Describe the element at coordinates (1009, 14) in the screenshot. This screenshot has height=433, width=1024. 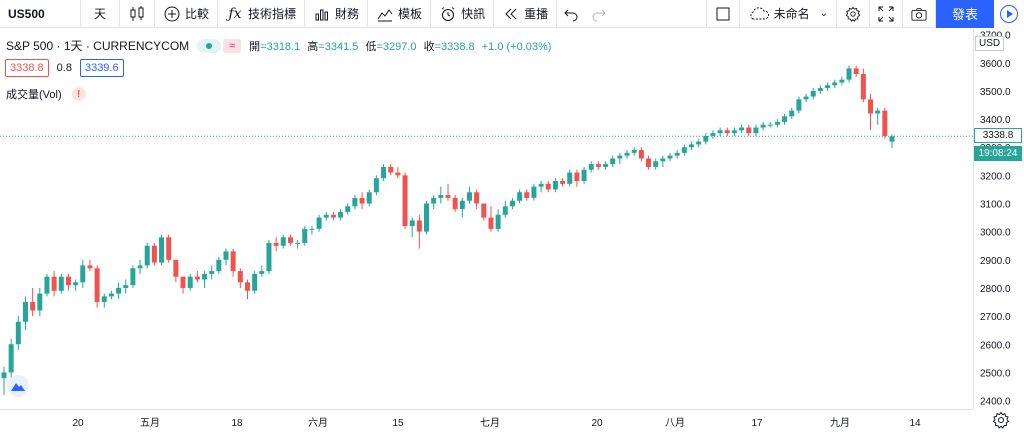
I see `stream-button` at that location.